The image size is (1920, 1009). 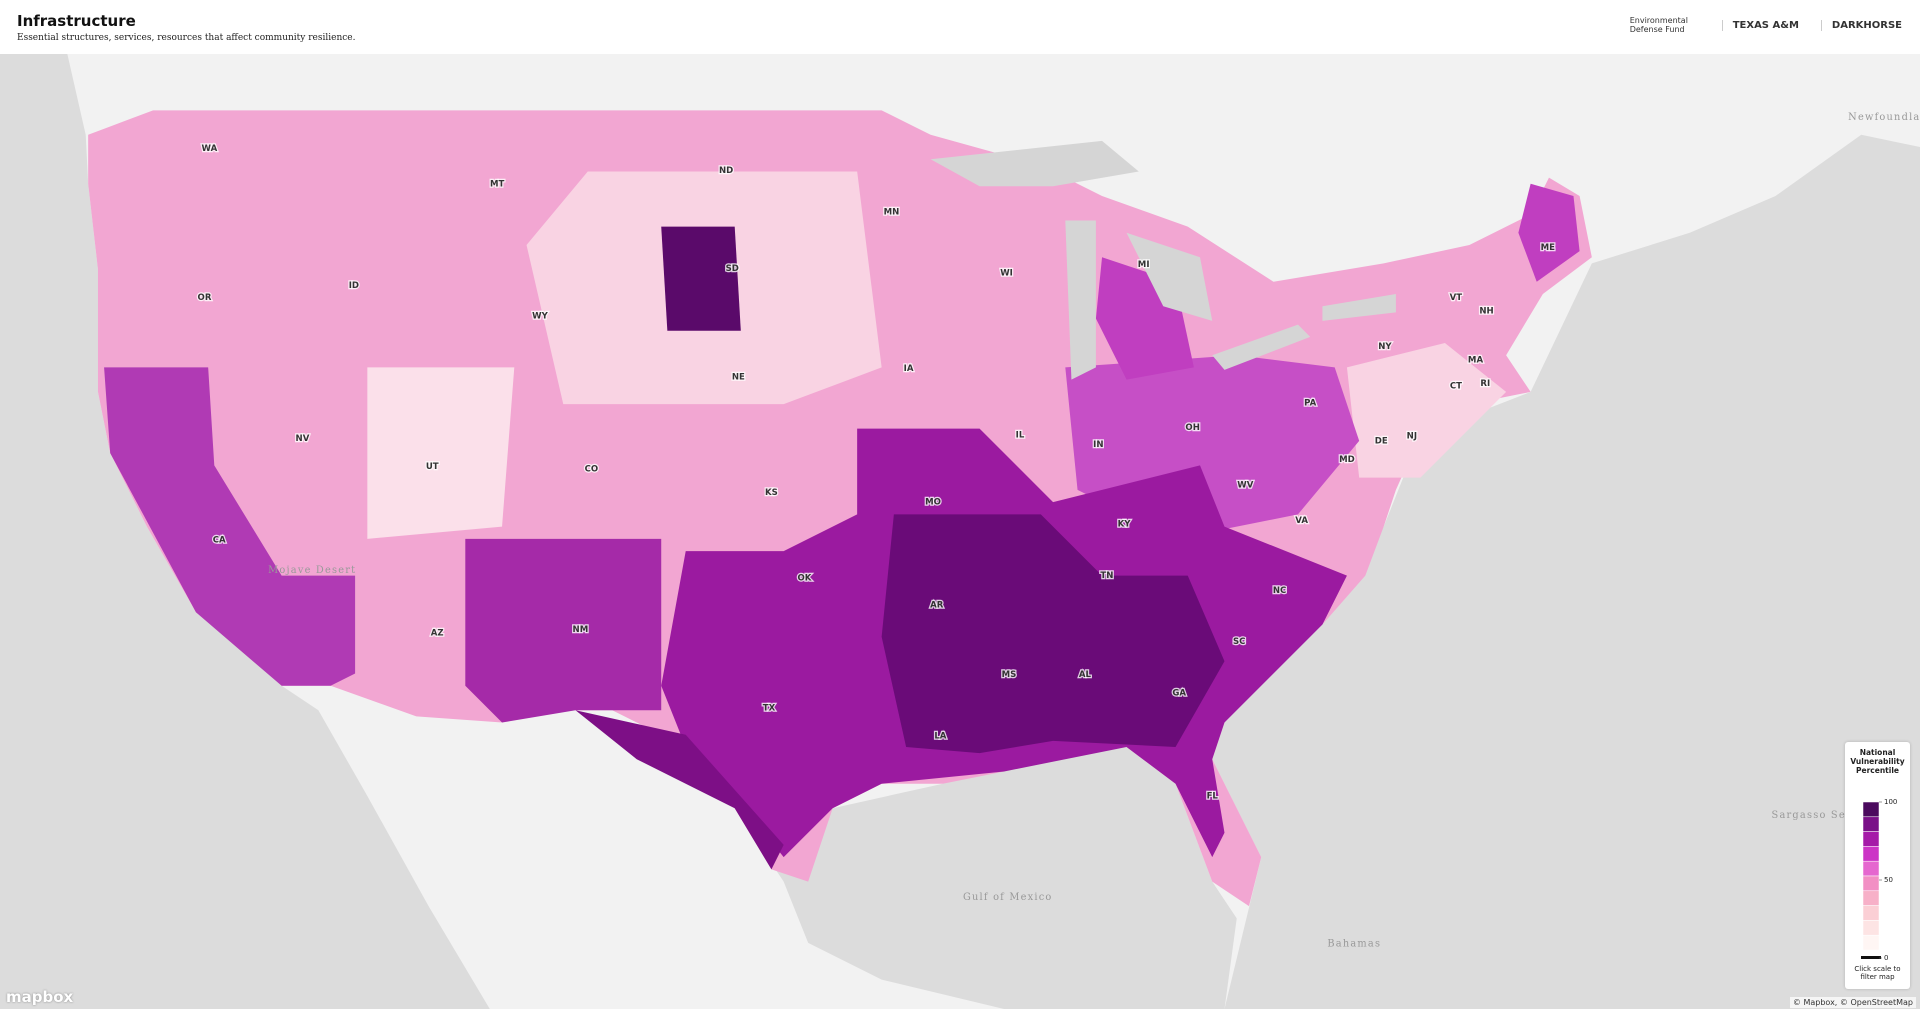 What do you see at coordinates (303, 439) in the screenshot?
I see `state-label: NV` at bounding box center [303, 439].